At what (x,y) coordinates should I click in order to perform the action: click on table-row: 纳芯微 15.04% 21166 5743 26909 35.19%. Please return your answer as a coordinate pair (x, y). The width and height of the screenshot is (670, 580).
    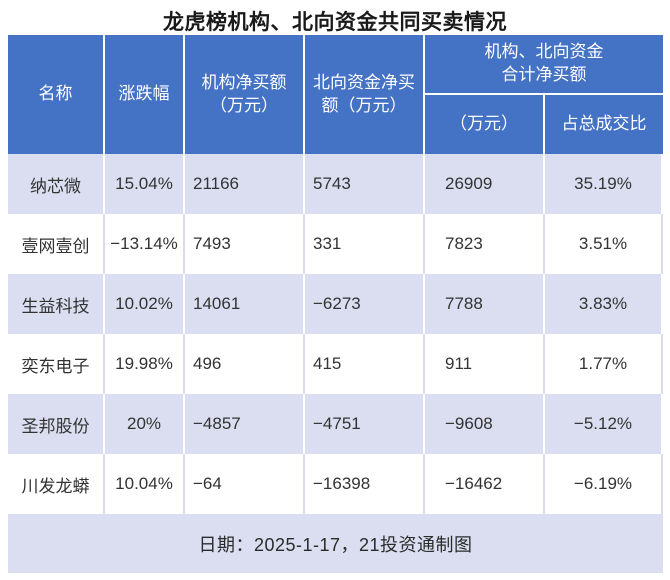
    Looking at the image, I should click on (335, 184).